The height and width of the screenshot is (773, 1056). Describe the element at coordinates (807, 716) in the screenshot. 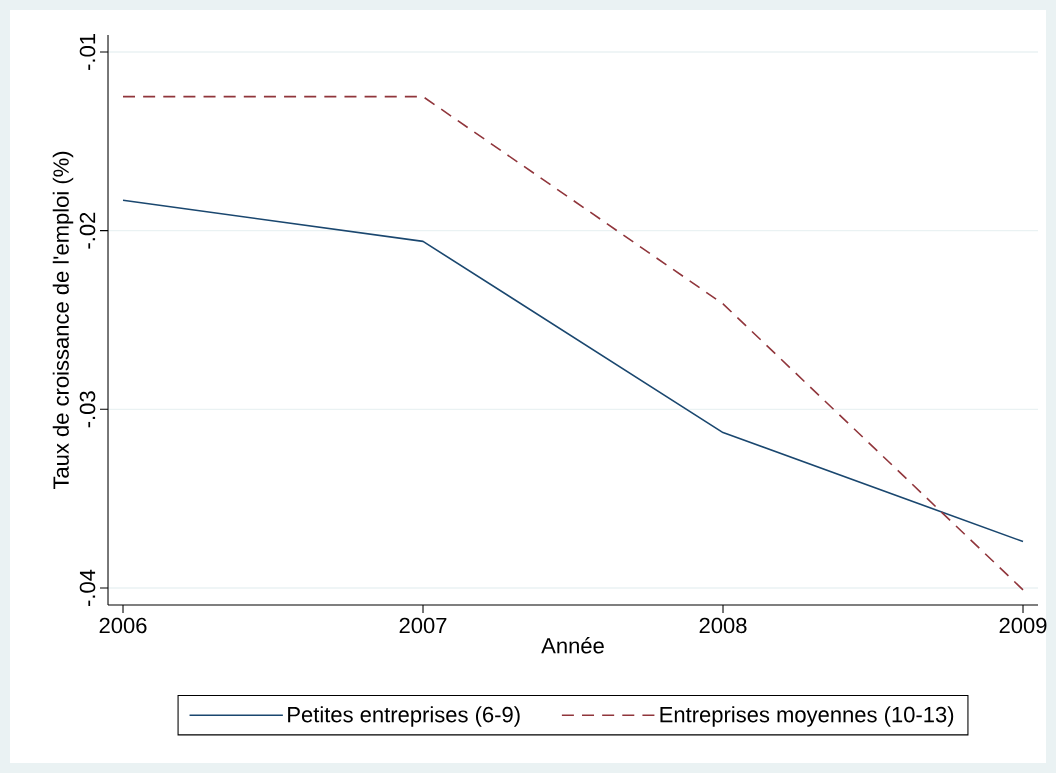

I see `legend-label: Entreprises moyennes (10-13)` at that location.